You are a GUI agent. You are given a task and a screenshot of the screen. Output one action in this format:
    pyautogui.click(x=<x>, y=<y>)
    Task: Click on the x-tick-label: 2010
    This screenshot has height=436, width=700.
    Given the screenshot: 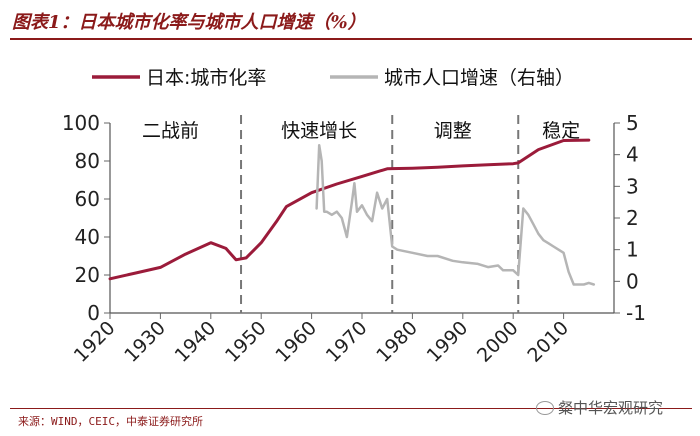 What is the action you would take?
    pyautogui.click(x=548, y=342)
    